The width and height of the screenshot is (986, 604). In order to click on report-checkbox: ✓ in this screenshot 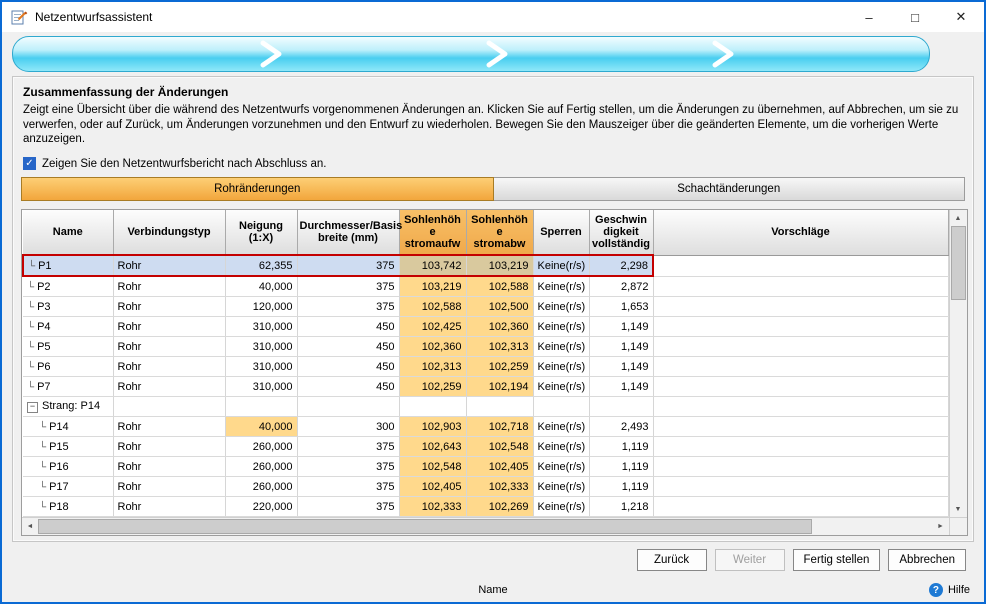, I will do `click(29, 164)`.